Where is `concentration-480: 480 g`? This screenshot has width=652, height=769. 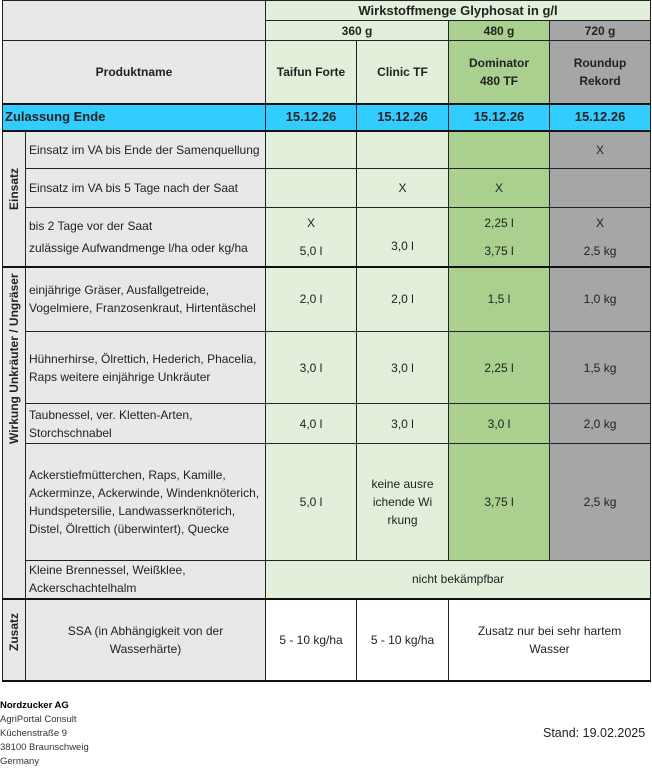
concentration-480: 480 g is located at coordinates (499, 30).